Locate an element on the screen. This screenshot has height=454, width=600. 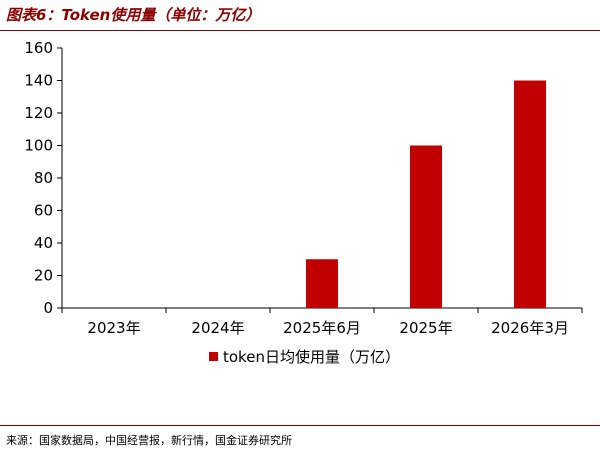
legend-label: token日均使用量（万亿） is located at coordinates (311, 357).